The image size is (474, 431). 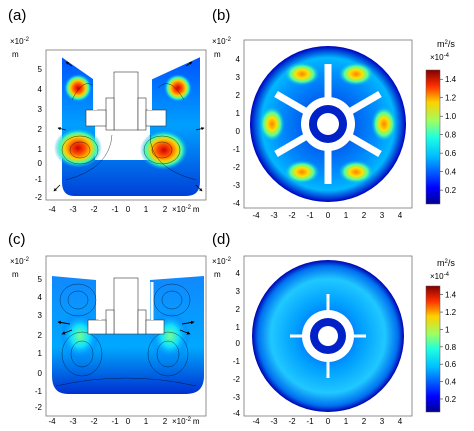 I want to click on panel-a-x-ticks: -4 -3 -2 -1 0 1 2, so click(x=107, y=209).